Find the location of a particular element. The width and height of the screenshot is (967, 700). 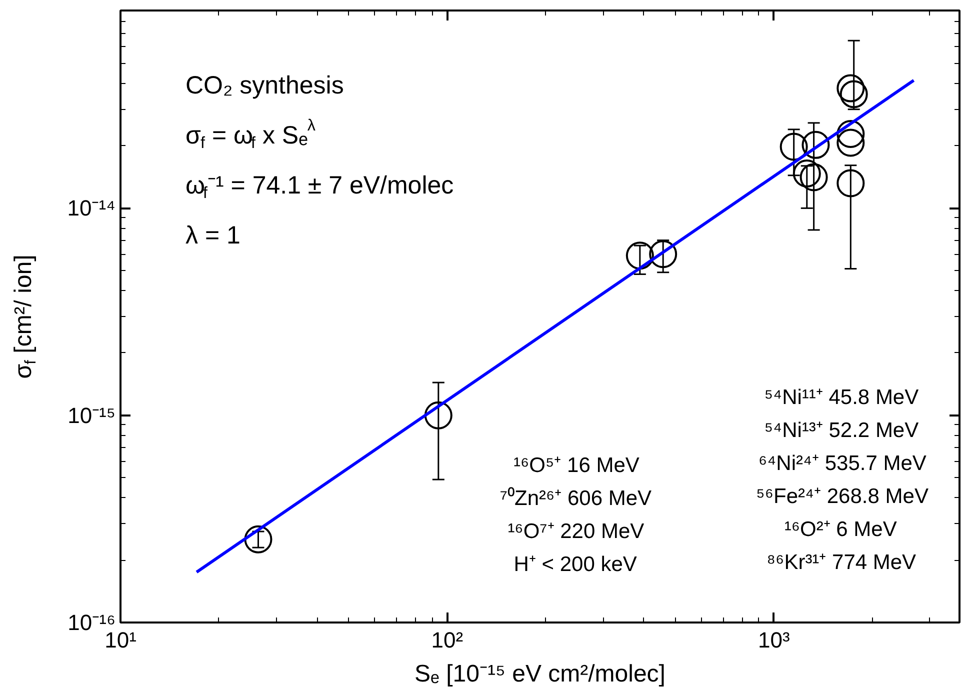

y-axis-title: σf [cm²/ ion] is located at coordinates (25, 316).